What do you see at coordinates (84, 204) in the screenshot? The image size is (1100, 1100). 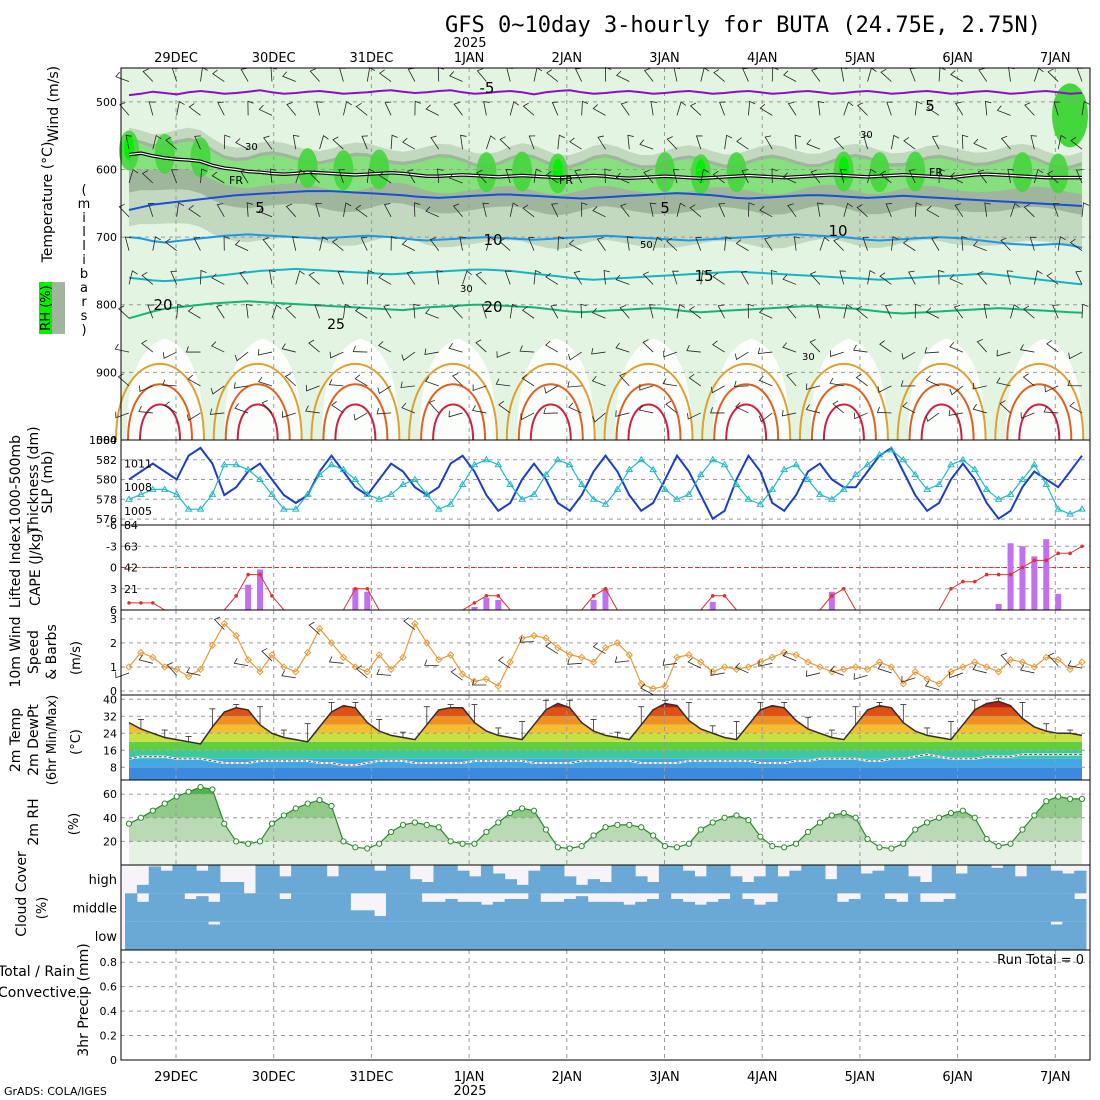 I see `pressure-axis-label-char: m` at bounding box center [84, 204].